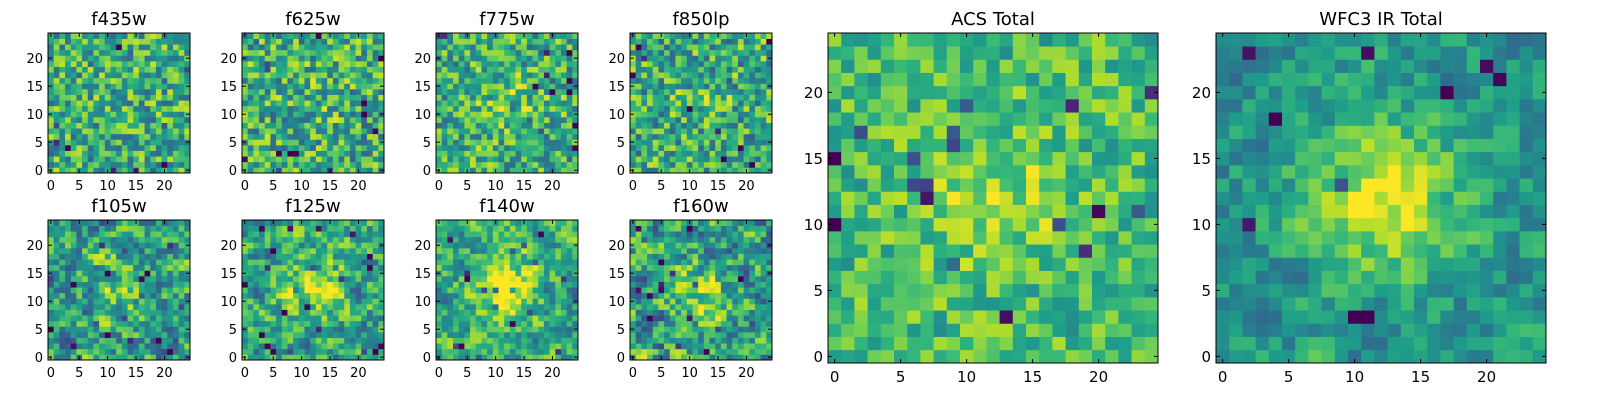 This screenshot has height=400, width=1600. Describe the element at coordinates (313, 103) in the screenshot. I see `axes-frame` at that location.